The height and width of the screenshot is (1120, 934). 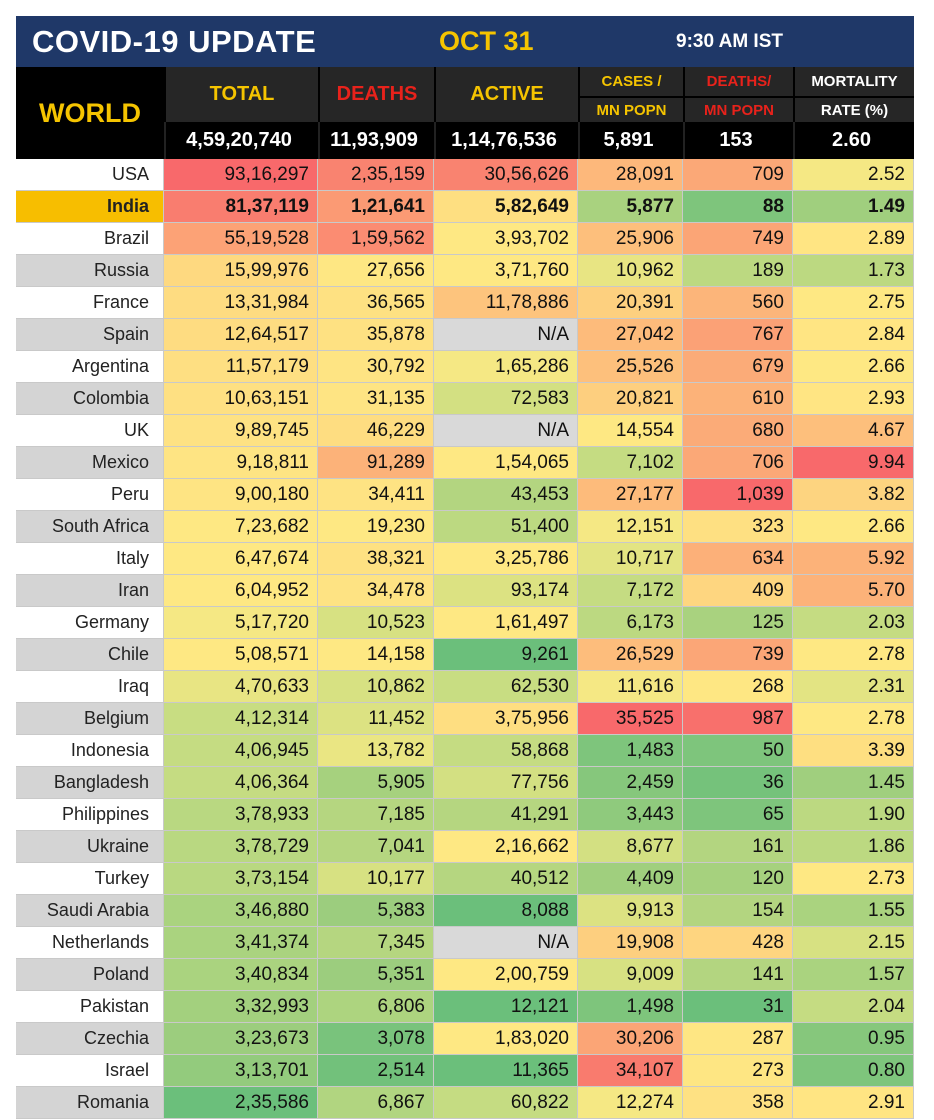 I want to click on deaths-per-mn-cell: 287, so click(x=738, y=1039).